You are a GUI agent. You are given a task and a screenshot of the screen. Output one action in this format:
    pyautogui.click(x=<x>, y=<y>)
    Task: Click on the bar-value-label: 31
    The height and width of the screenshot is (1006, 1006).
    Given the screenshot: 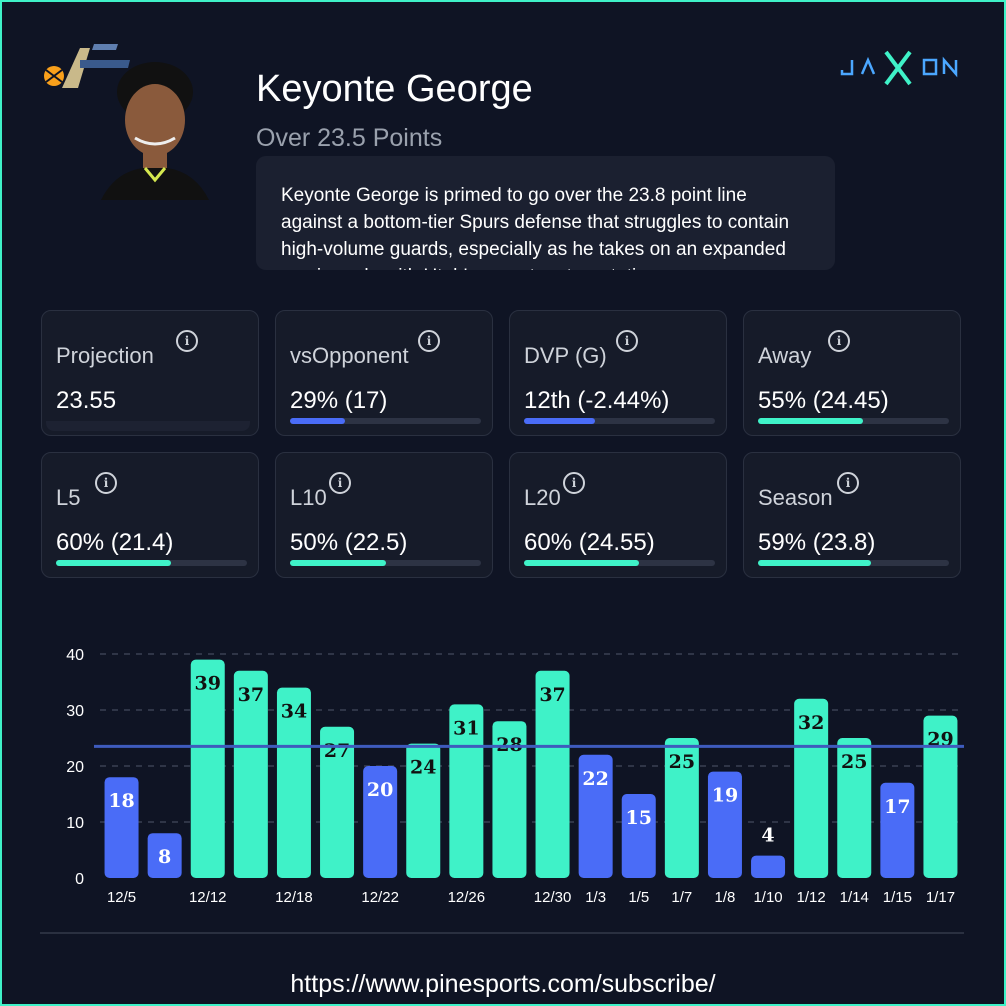 What is the action you would take?
    pyautogui.click(x=466, y=728)
    